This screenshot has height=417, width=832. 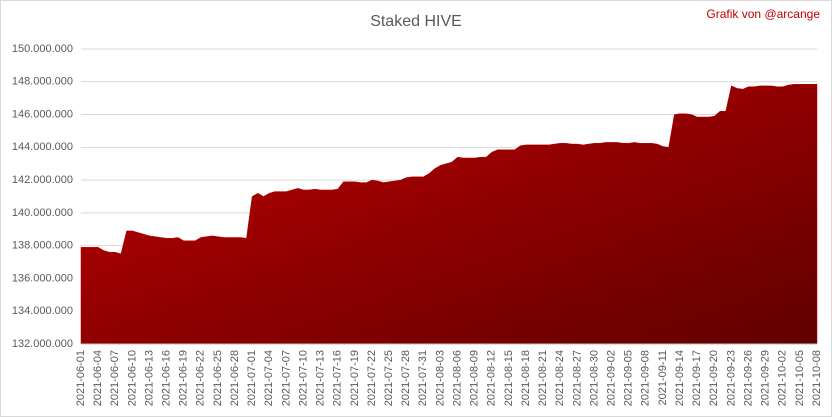 What do you see at coordinates (42, 49) in the screenshot?
I see `y-tick-label: 150.000.000` at bounding box center [42, 49].